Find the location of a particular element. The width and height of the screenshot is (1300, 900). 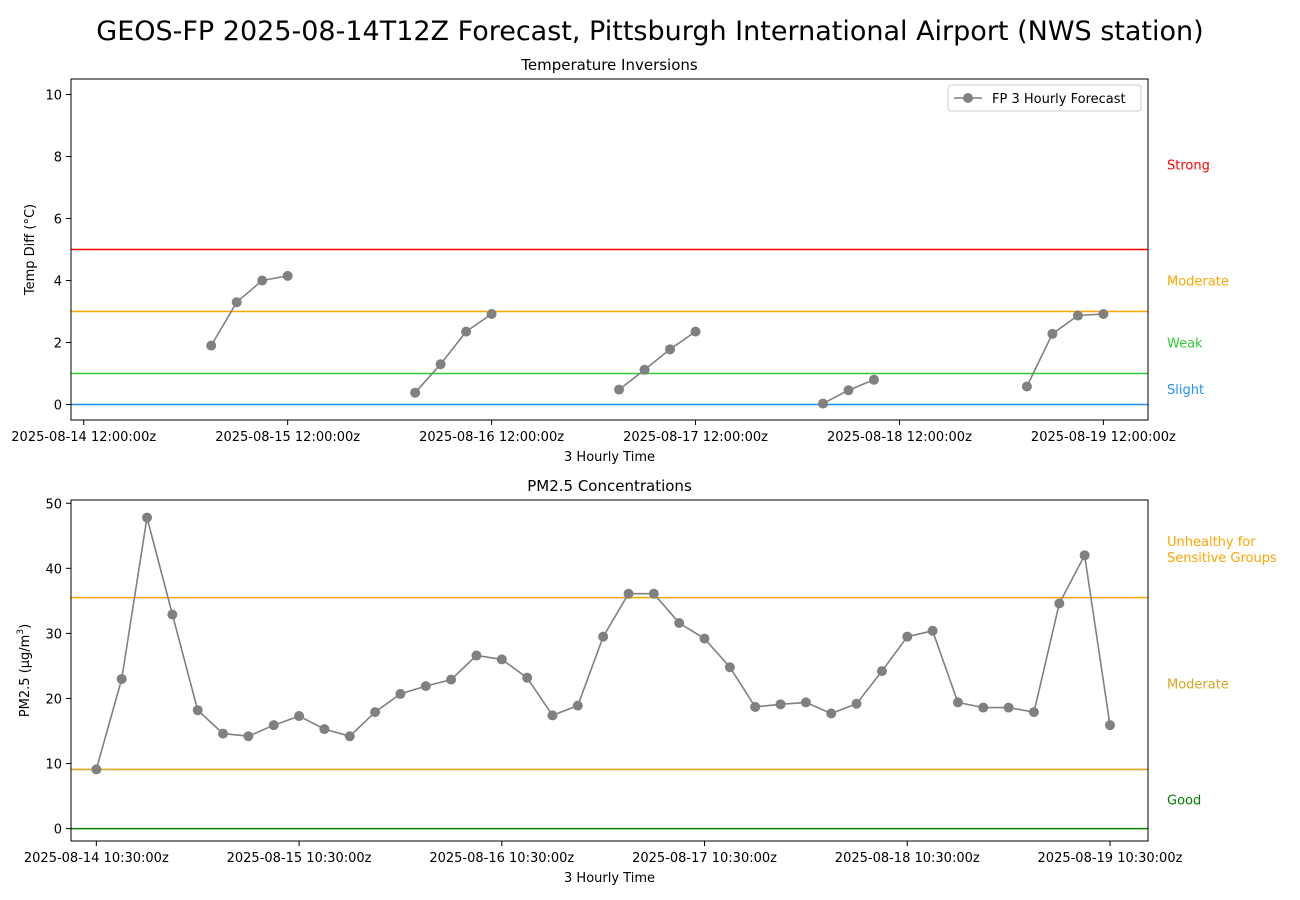

legend-label: FP 3 Hourly Forecast is located at coordinates (1059, 99).